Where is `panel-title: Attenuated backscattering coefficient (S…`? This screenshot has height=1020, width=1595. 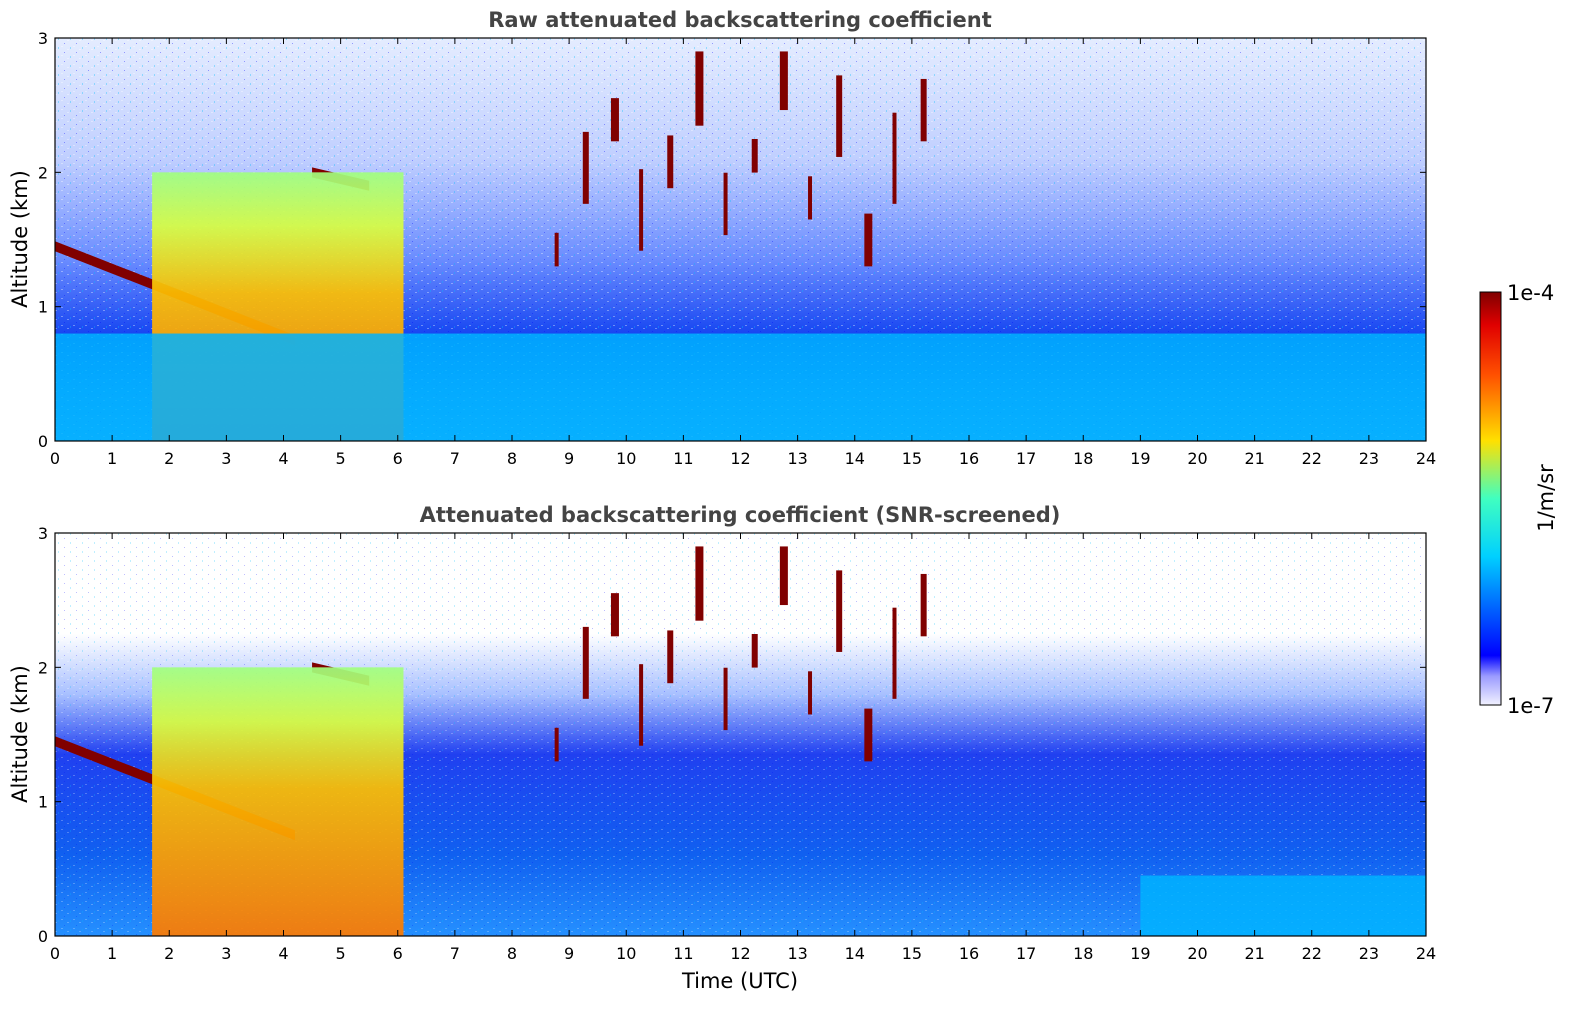 panel-title: Attenuated backscattering coefficient (S… is located at coordinates (740, 515).